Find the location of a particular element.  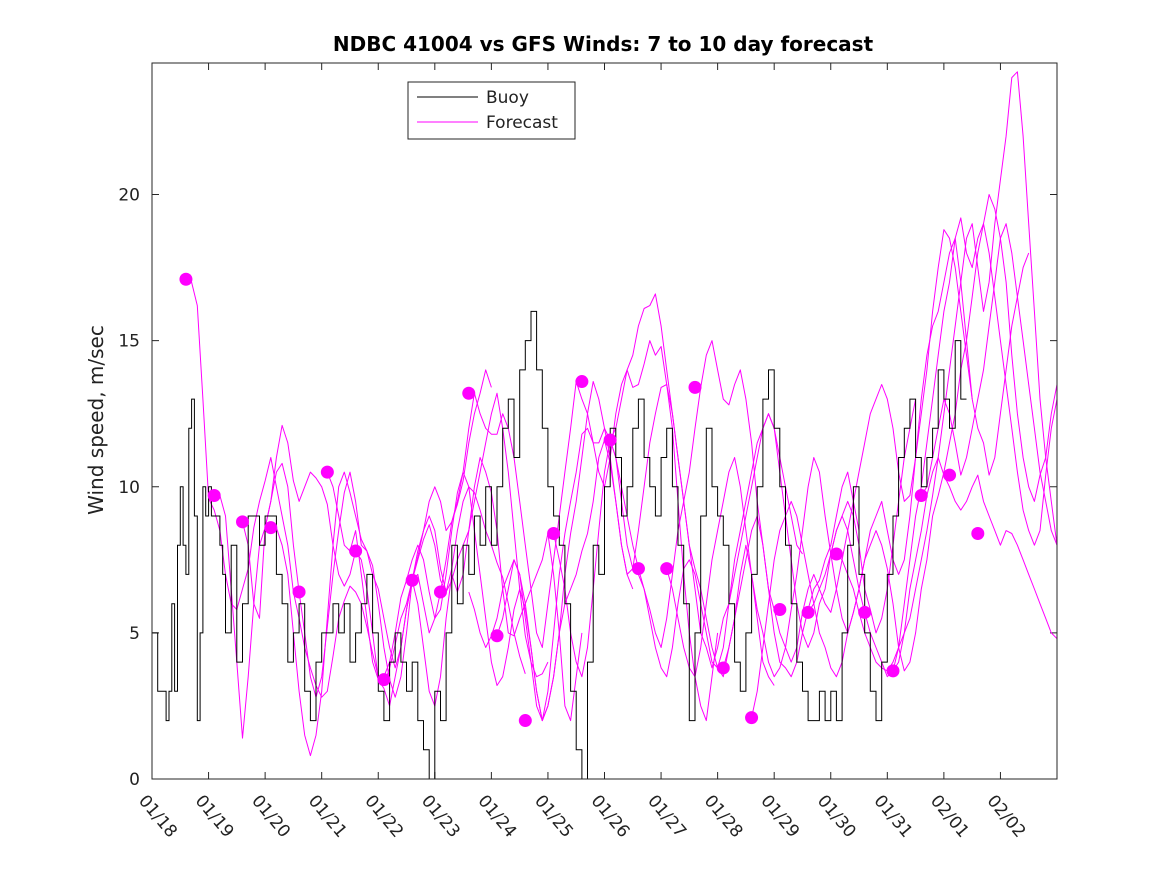

y-tick-label: 0 is located at coordinates (134, 780).